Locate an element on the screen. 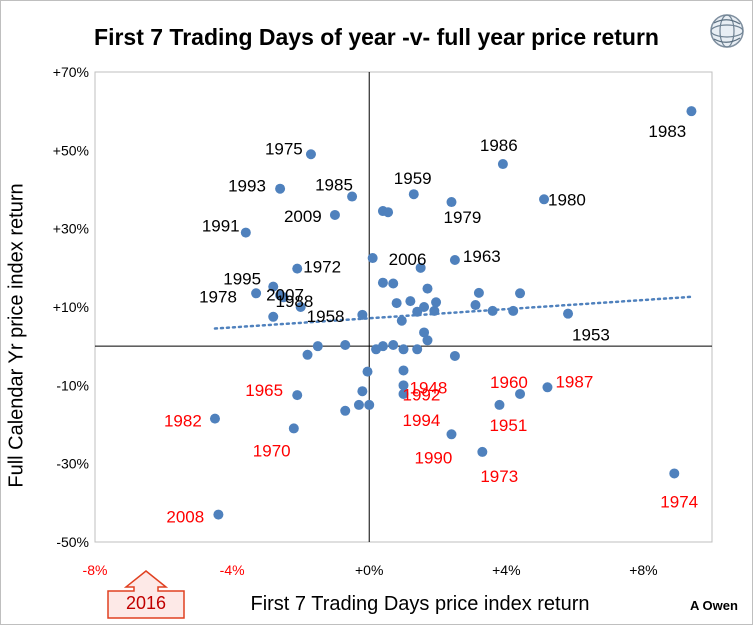 The image size is (753, 625). x-axis-title: First 7 Trading Days price index return is located at coordinates (420, 604).